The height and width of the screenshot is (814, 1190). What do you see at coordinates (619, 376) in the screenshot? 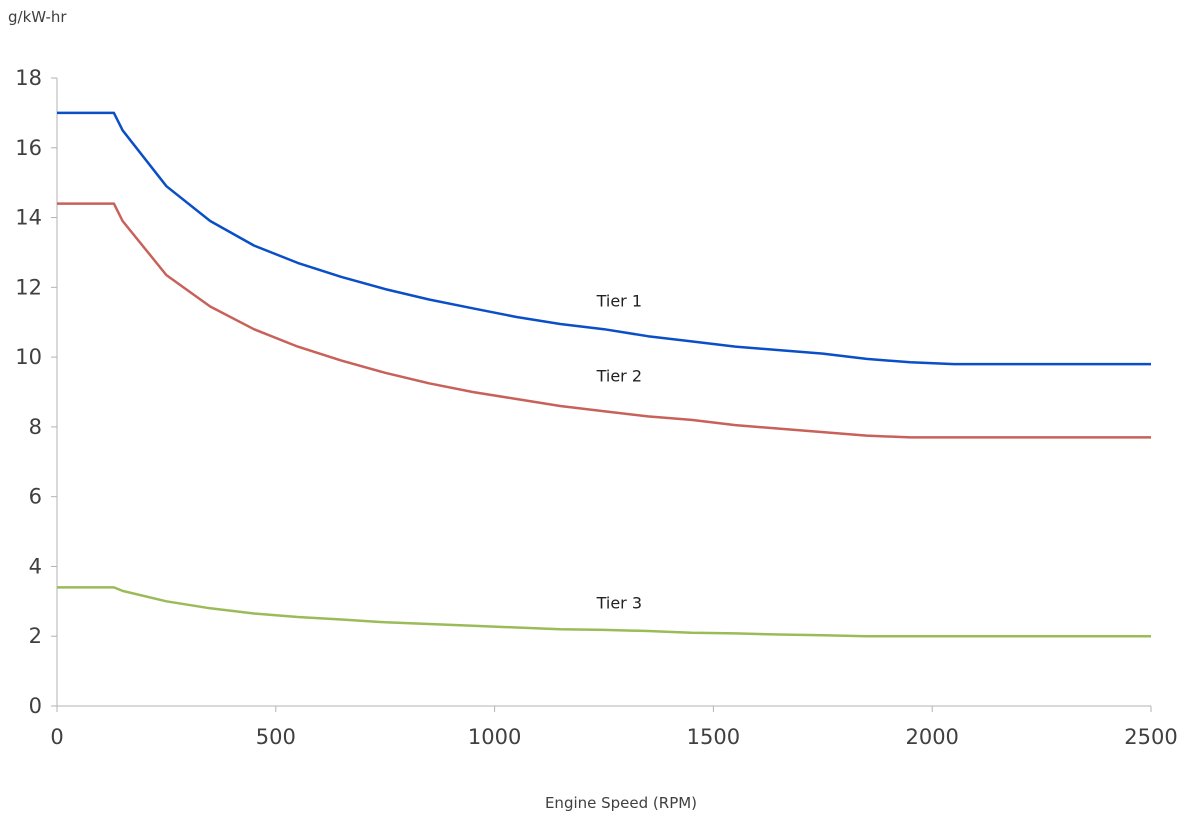
I see `series-label-tier-2: Tier 2` at bounding box center [619, 376].